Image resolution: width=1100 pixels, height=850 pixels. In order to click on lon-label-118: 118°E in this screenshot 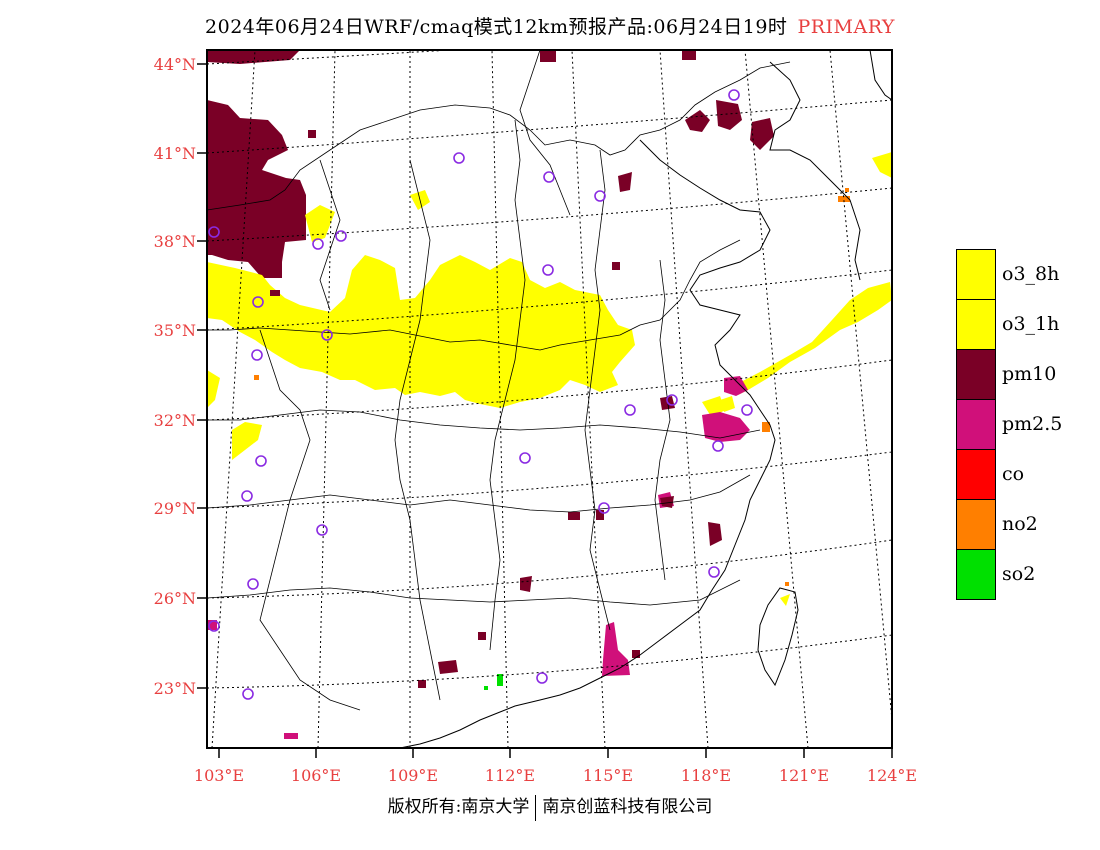, I will do `click(706, 775)`.